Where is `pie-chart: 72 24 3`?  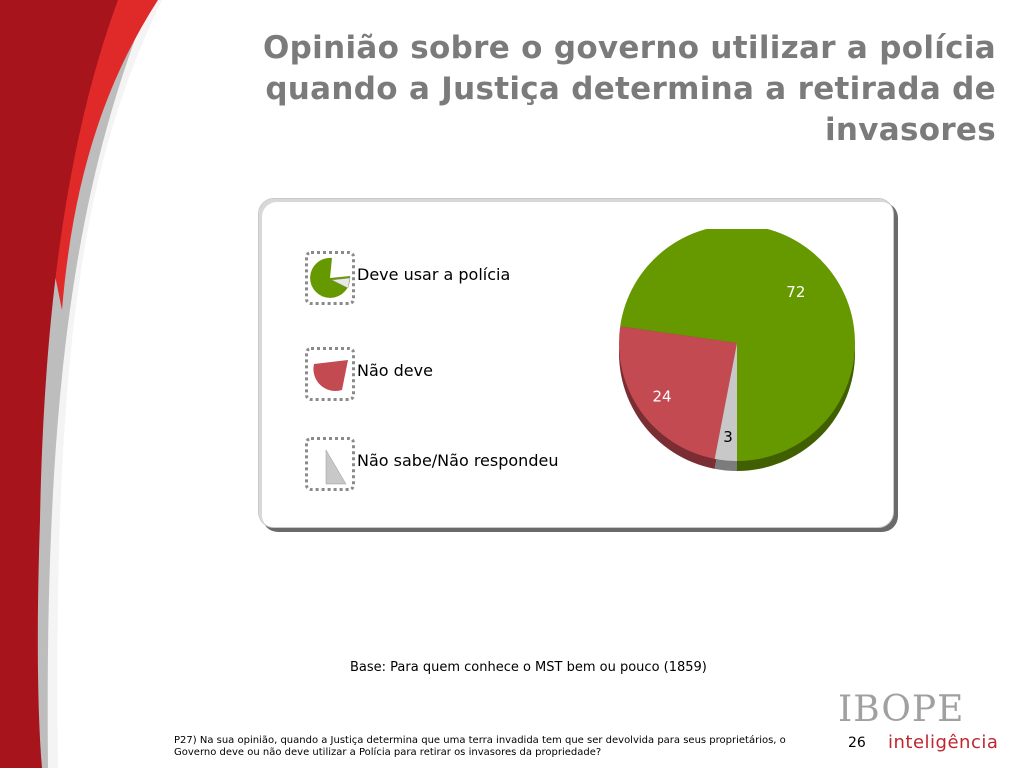 pie-chart: 72 24 3 is located at coordinates (737, 350).